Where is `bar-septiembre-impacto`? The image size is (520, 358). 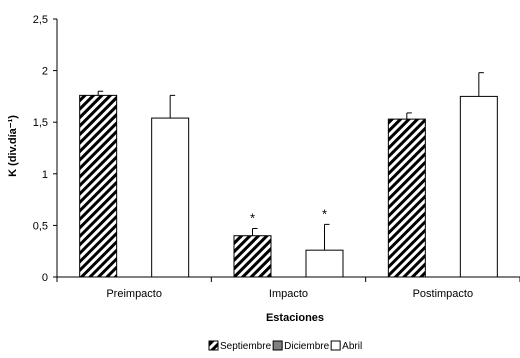 bar-septiembre-impacto is located at coordinates (252, 256).